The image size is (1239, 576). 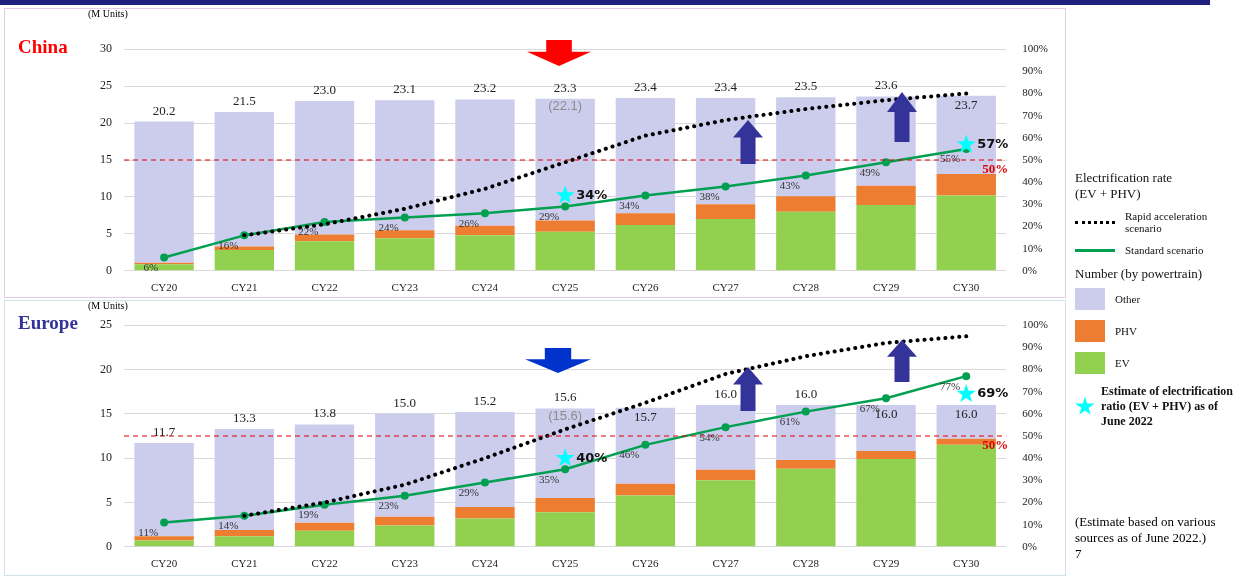 I want to click on x-tick-label: CY20, so click(x=164, y=287).